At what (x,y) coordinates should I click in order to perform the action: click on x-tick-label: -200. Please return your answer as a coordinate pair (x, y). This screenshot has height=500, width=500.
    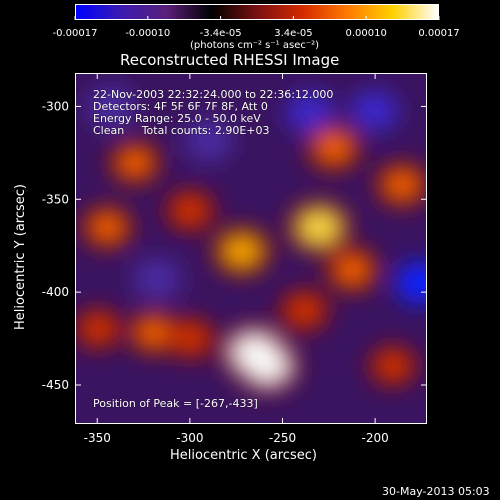
    Looking at the image, I should click on (375, 438).